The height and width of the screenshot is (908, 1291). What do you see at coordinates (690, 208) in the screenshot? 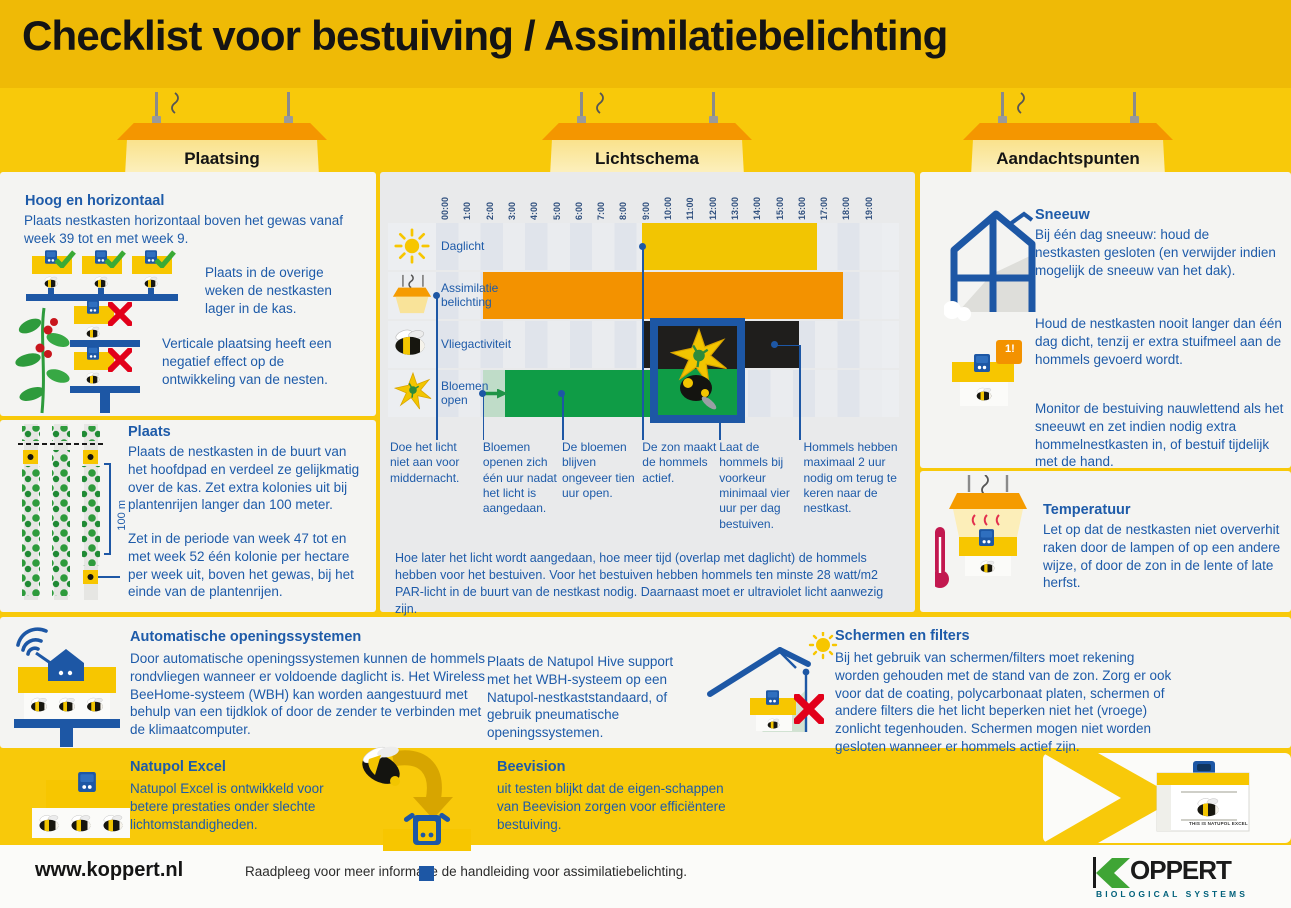
I see `time-tick: 11:00` at bounding box center [690, 208].